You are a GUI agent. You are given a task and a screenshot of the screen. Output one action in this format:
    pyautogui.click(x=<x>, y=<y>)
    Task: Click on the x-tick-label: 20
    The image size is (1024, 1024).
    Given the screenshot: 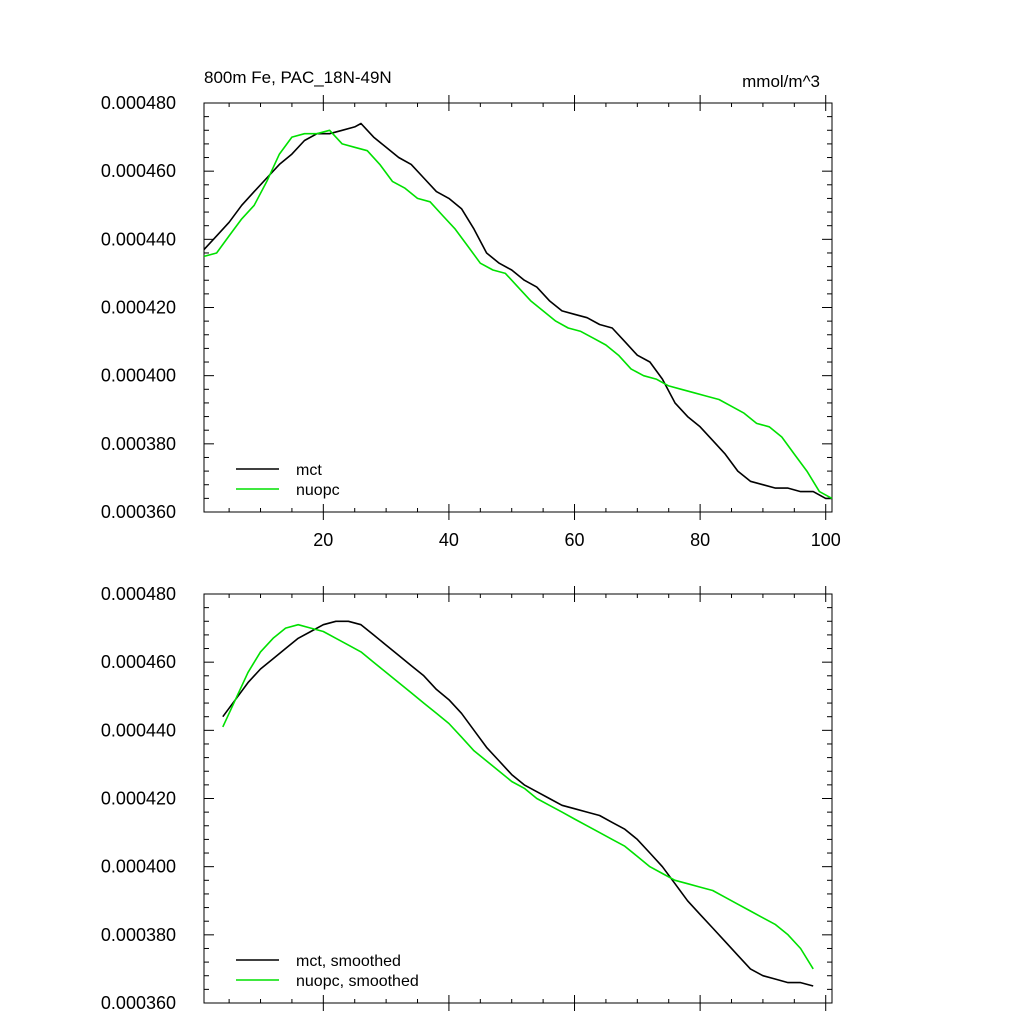 What is the action you would take?
    pyautogui.click(x=323, y=540)
    